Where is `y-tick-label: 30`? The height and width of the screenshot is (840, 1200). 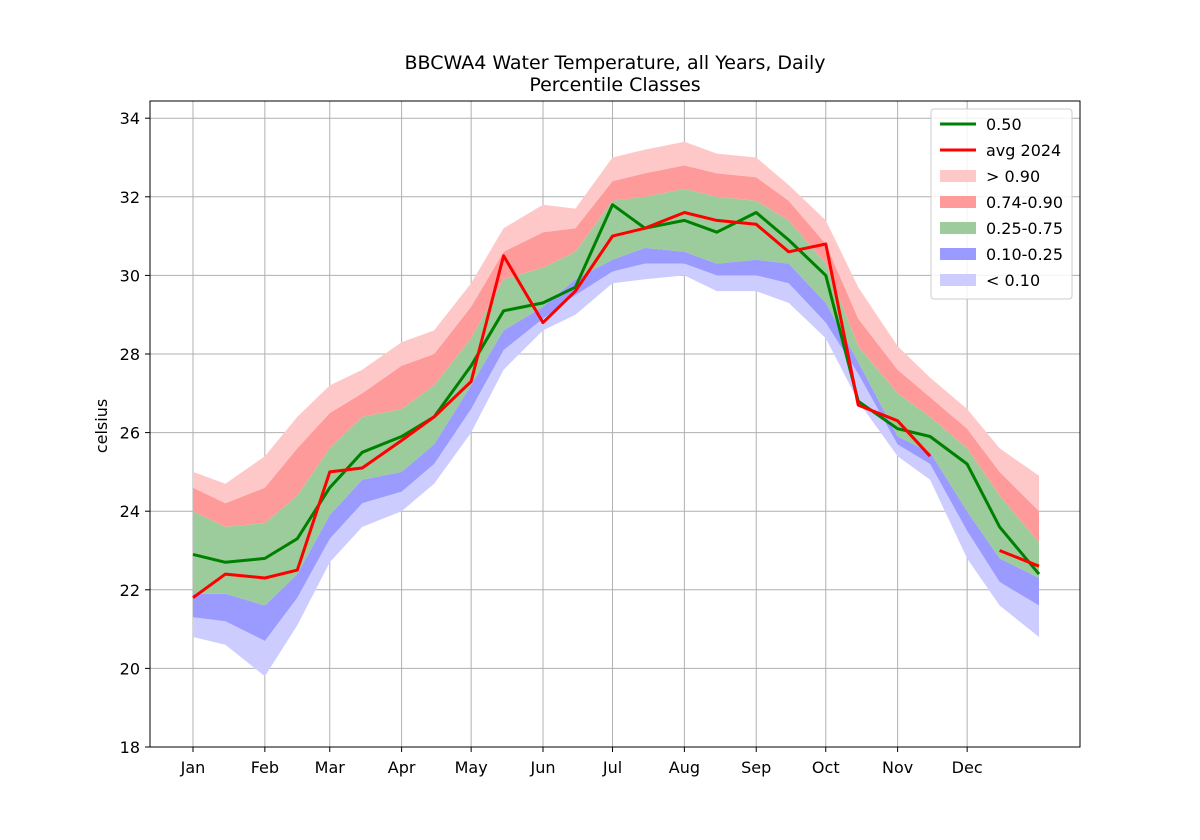 y-tick-label: 30 is located at coordinates (130, 275).